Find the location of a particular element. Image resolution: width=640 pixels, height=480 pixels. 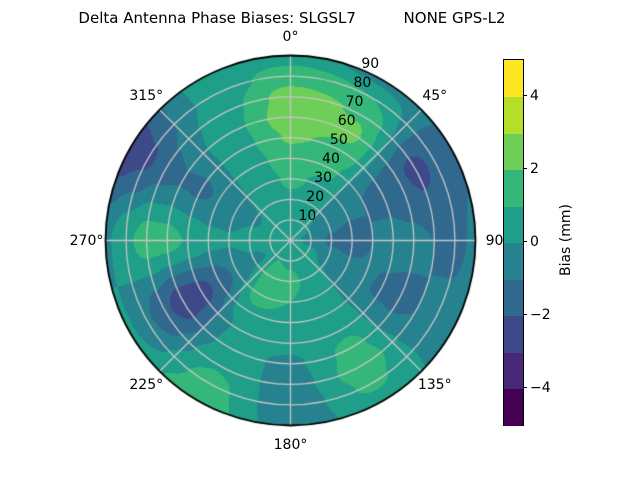

colorbar-tick-label: 4 is located at coordinates (534, 95).